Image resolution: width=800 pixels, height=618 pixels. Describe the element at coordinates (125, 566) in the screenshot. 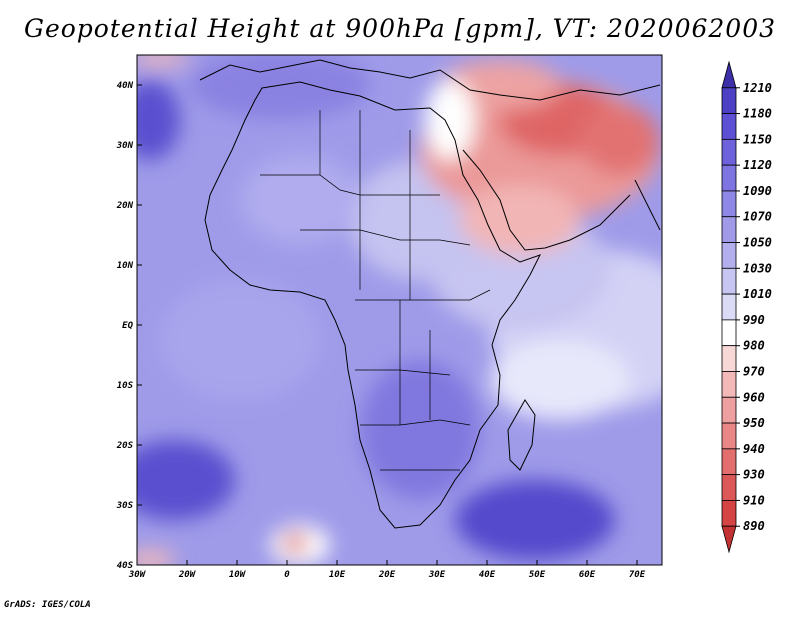

I see `lat-tick-label: 40S` at that location.